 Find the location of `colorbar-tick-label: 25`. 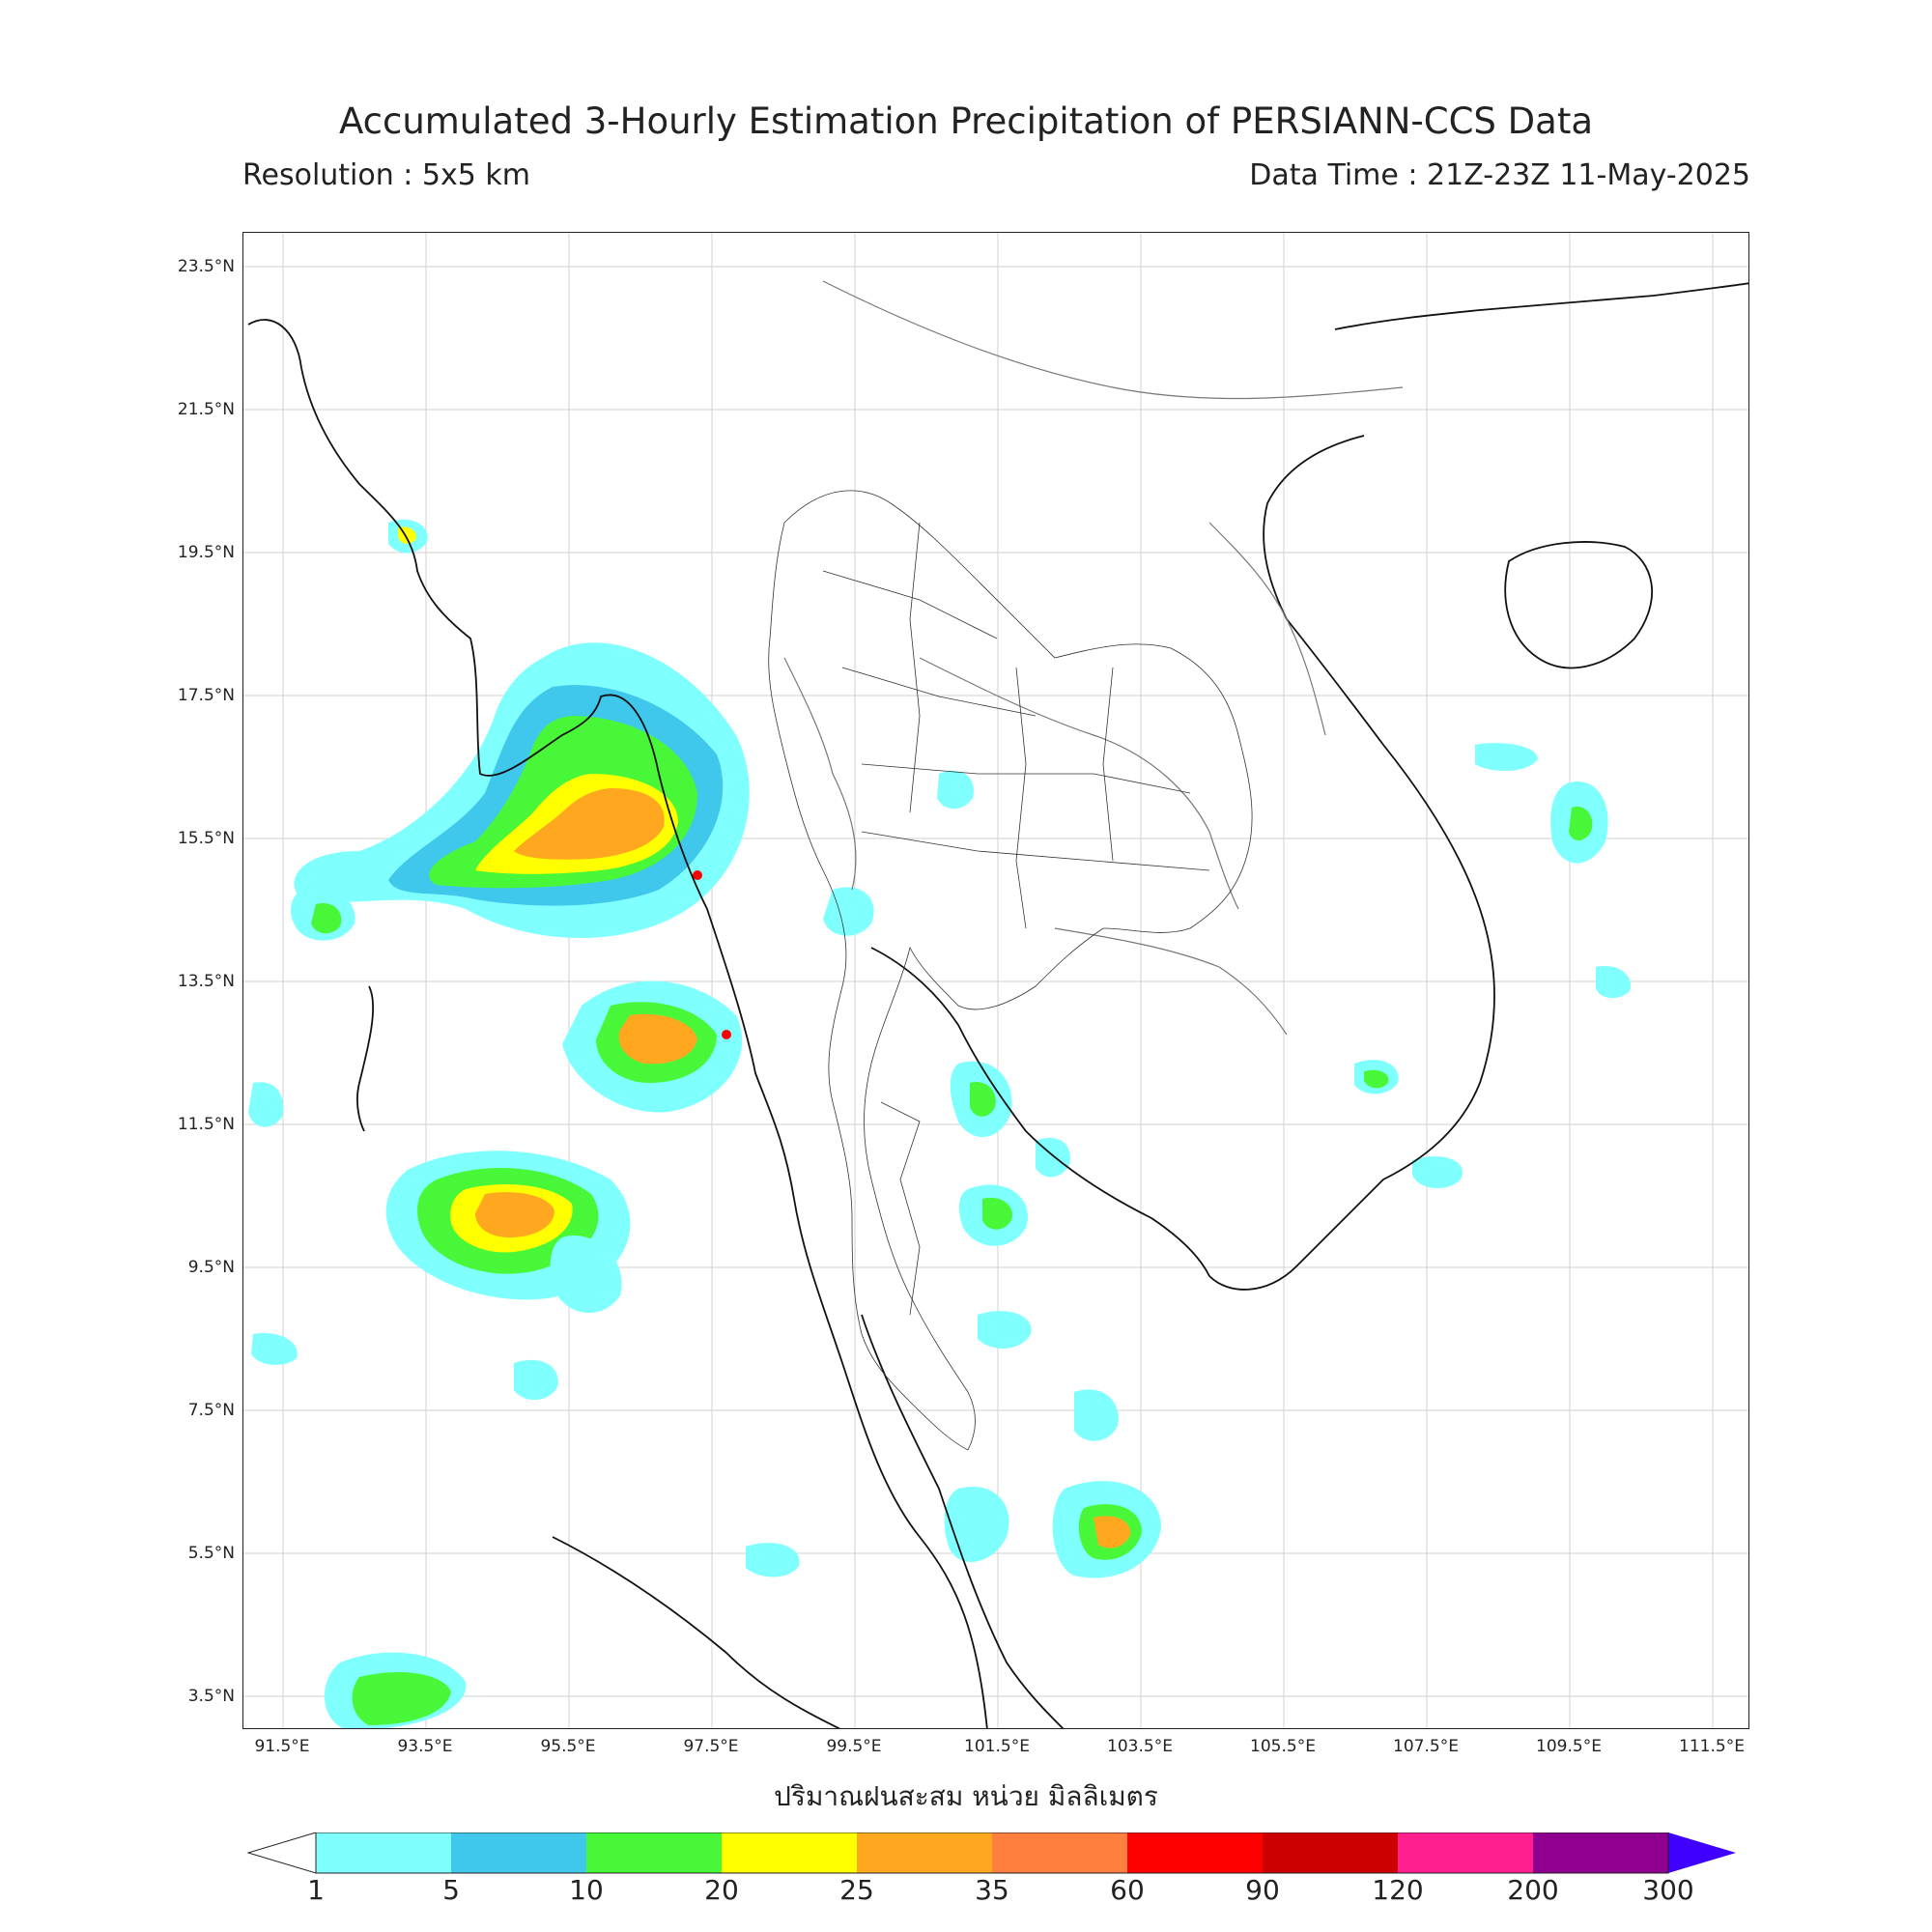

colorbar-tick-label: 25 is located at coordinates (856, 1890).